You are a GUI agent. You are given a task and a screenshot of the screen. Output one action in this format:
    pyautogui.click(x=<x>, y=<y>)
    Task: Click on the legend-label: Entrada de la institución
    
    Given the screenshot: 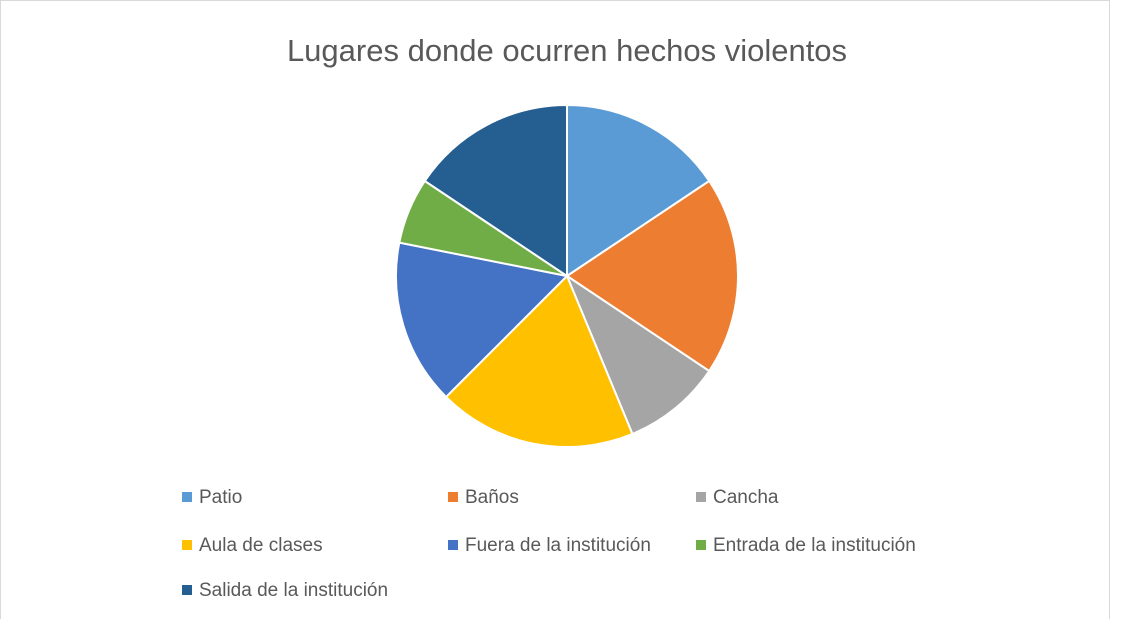 What is the action you would take?
    pyautogui.click(x=814, y=545)
    